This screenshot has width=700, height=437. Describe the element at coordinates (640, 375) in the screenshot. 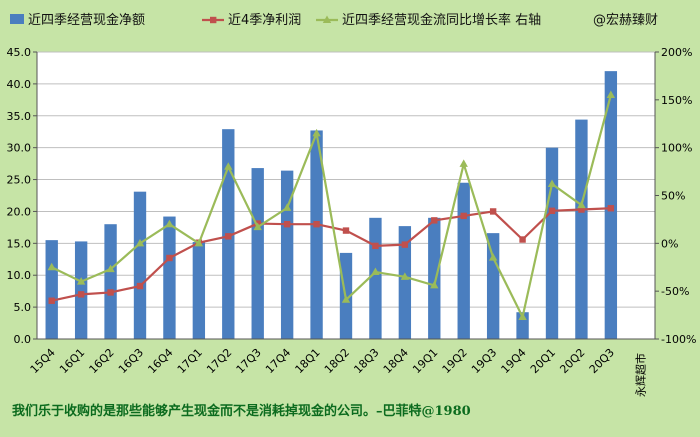

I see `company-label: 永辉超市` at that location.